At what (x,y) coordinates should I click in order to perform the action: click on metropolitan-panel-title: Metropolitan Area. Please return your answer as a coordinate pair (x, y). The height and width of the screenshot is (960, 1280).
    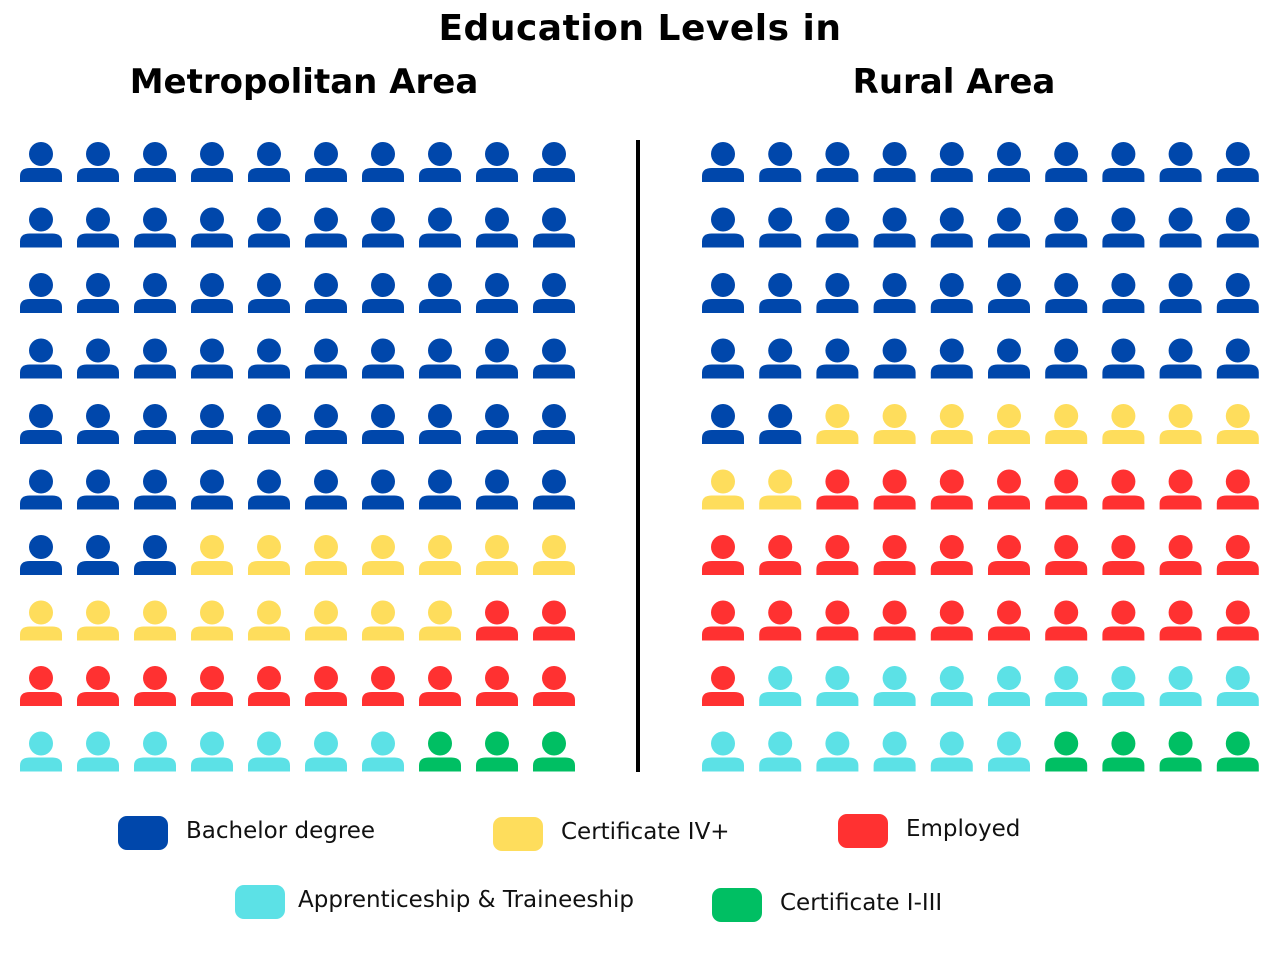
    Looking at the image, I should click on (304, 82).